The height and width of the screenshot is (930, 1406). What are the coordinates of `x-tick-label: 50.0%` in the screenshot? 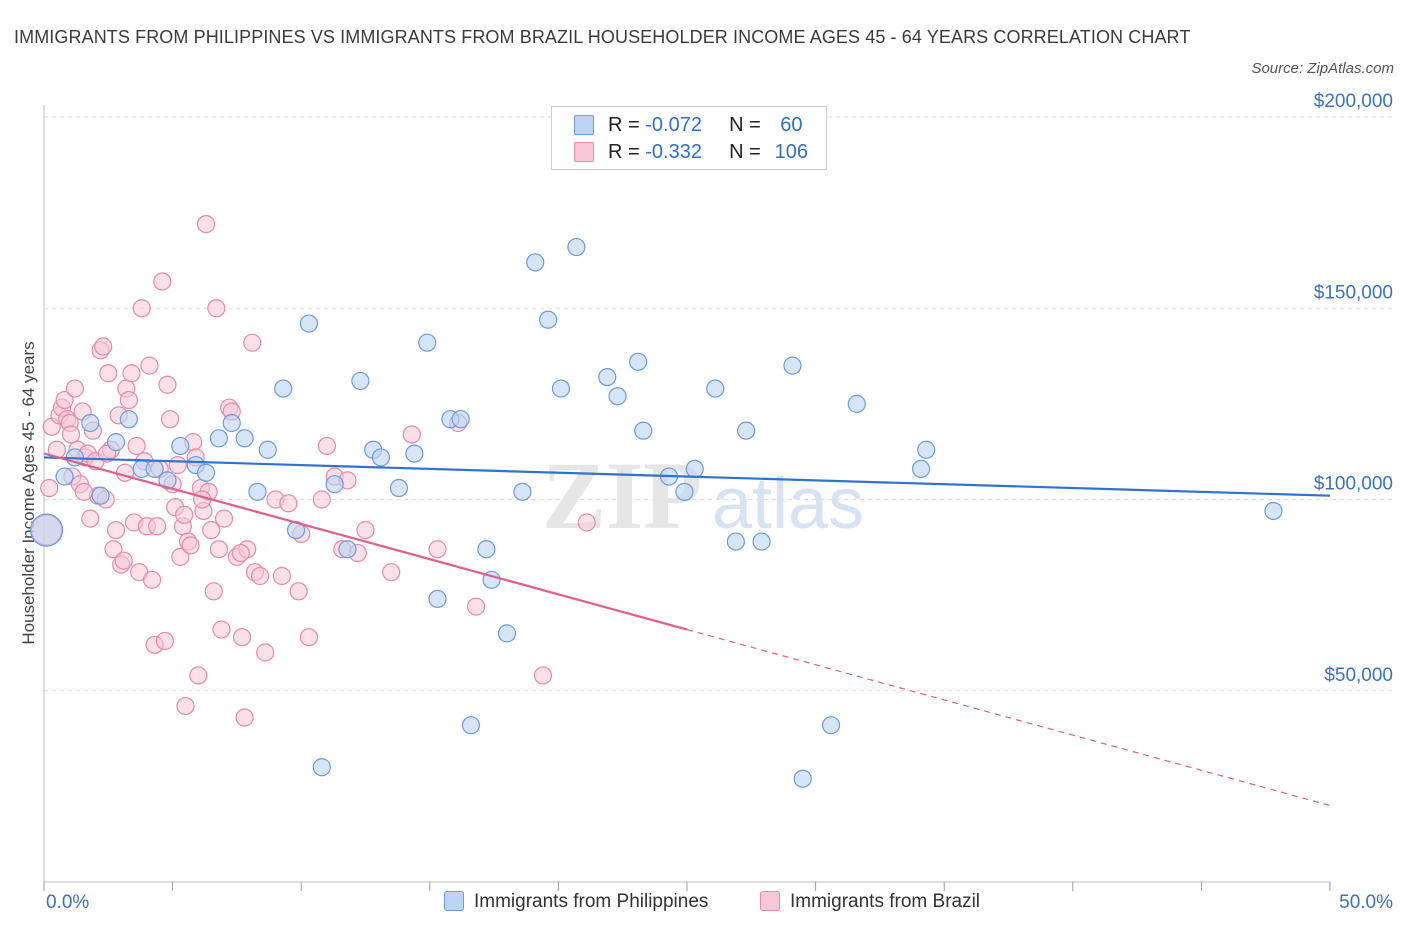 It's located at (1366, 902).